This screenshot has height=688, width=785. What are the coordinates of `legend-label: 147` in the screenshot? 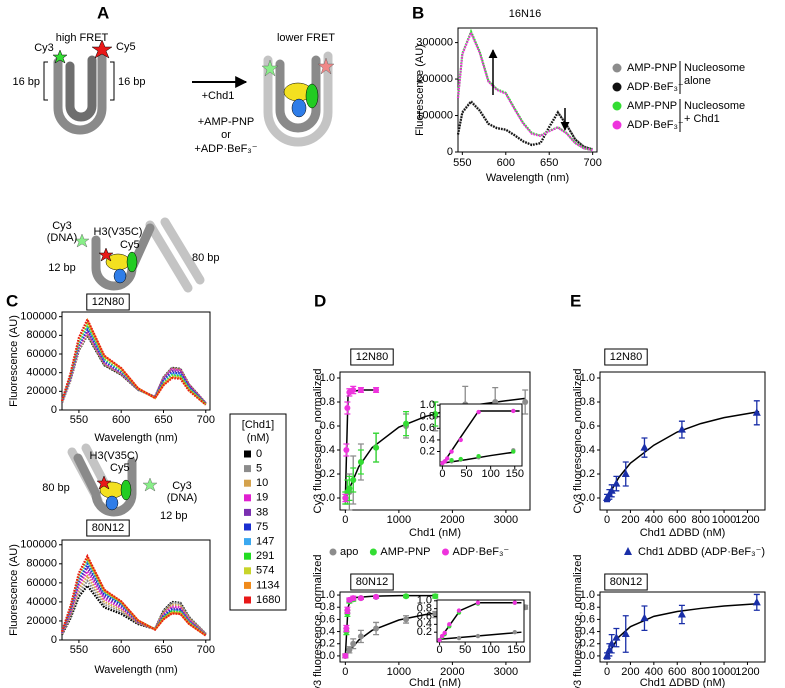 It's located at (265, 542).